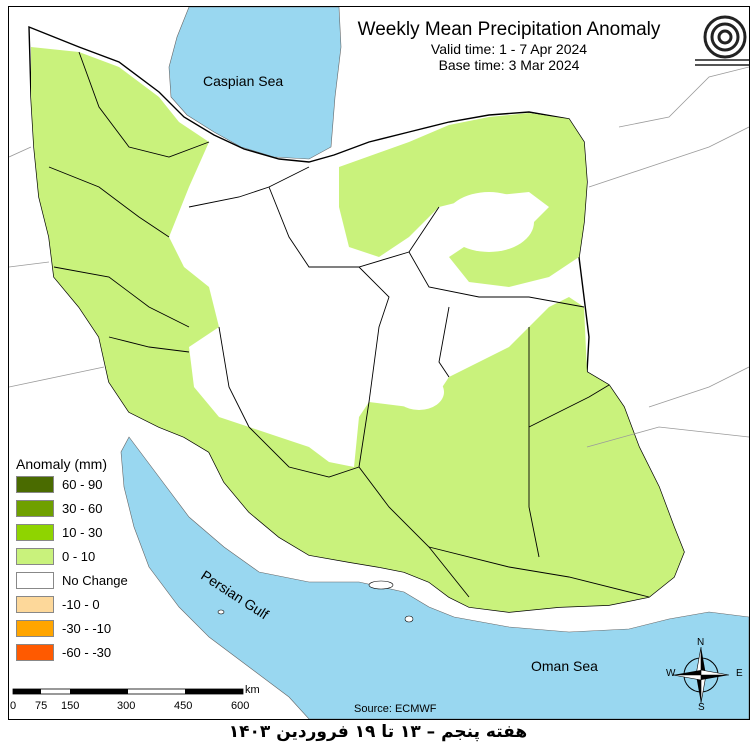 This screenshot has height=756, width=756. I want to click on compass-e: E, so click(739, 673).